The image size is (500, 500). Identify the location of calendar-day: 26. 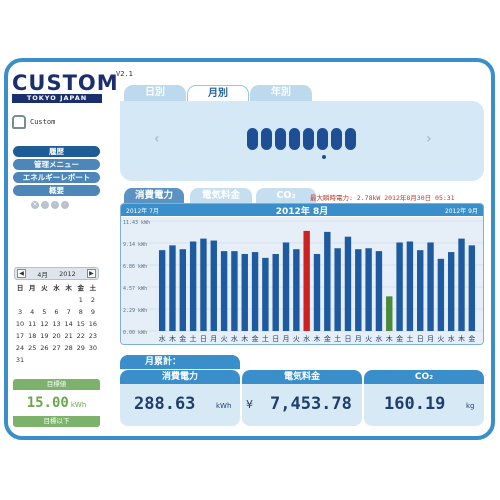
(44, 348).